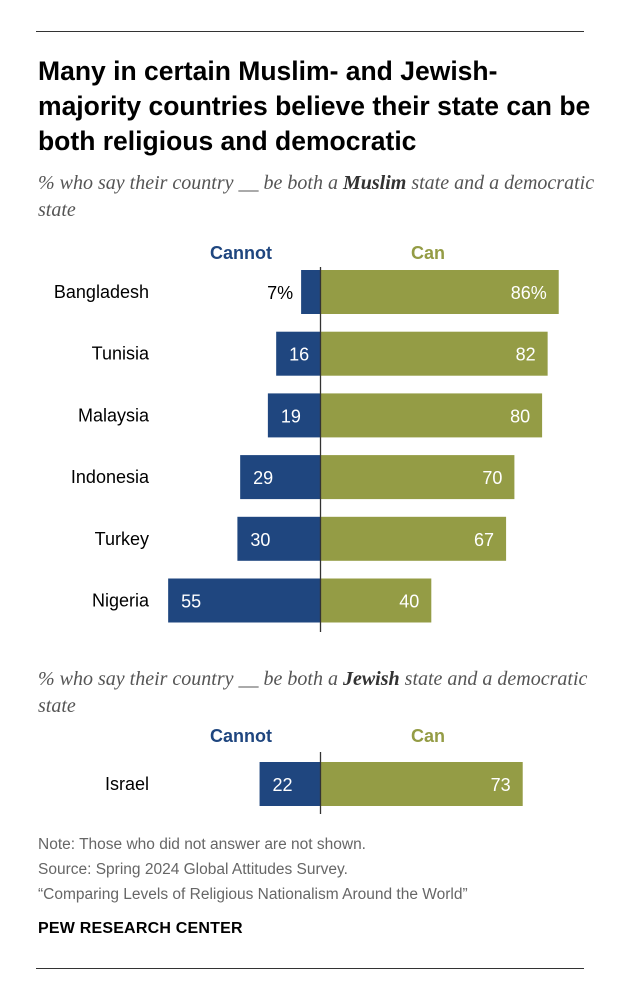  Describe the element at coordinates (520, 416) in the screenshot. I see `value-can-malaysia: 80` at that location.